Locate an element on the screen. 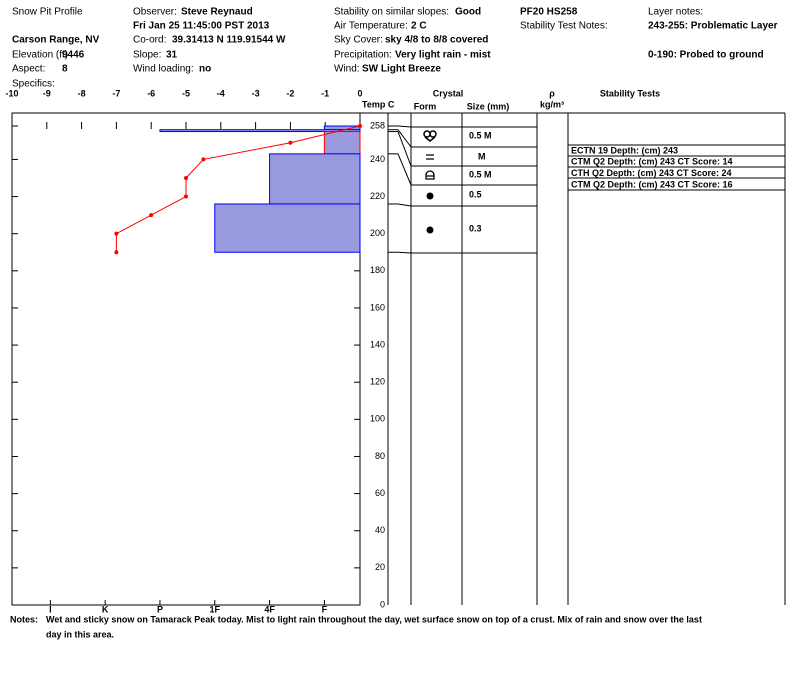  y-tick-label: 60 is located at coordinates (380, 493).